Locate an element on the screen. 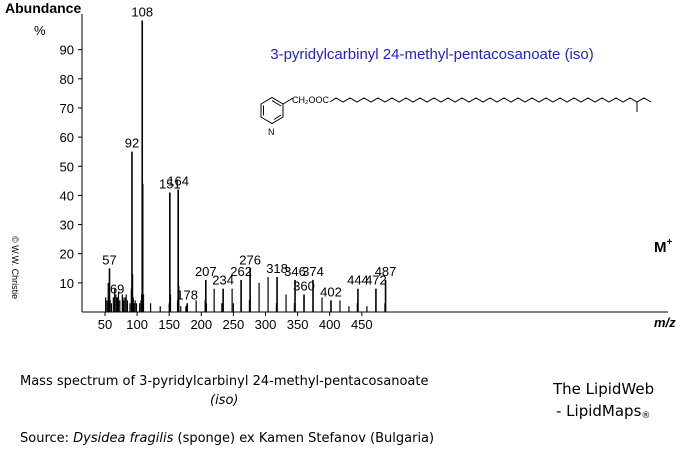 This screenshot has width=683, height=454. brand-lipidmaps-text: - LipidMaps is located at coordinates (599, 411).